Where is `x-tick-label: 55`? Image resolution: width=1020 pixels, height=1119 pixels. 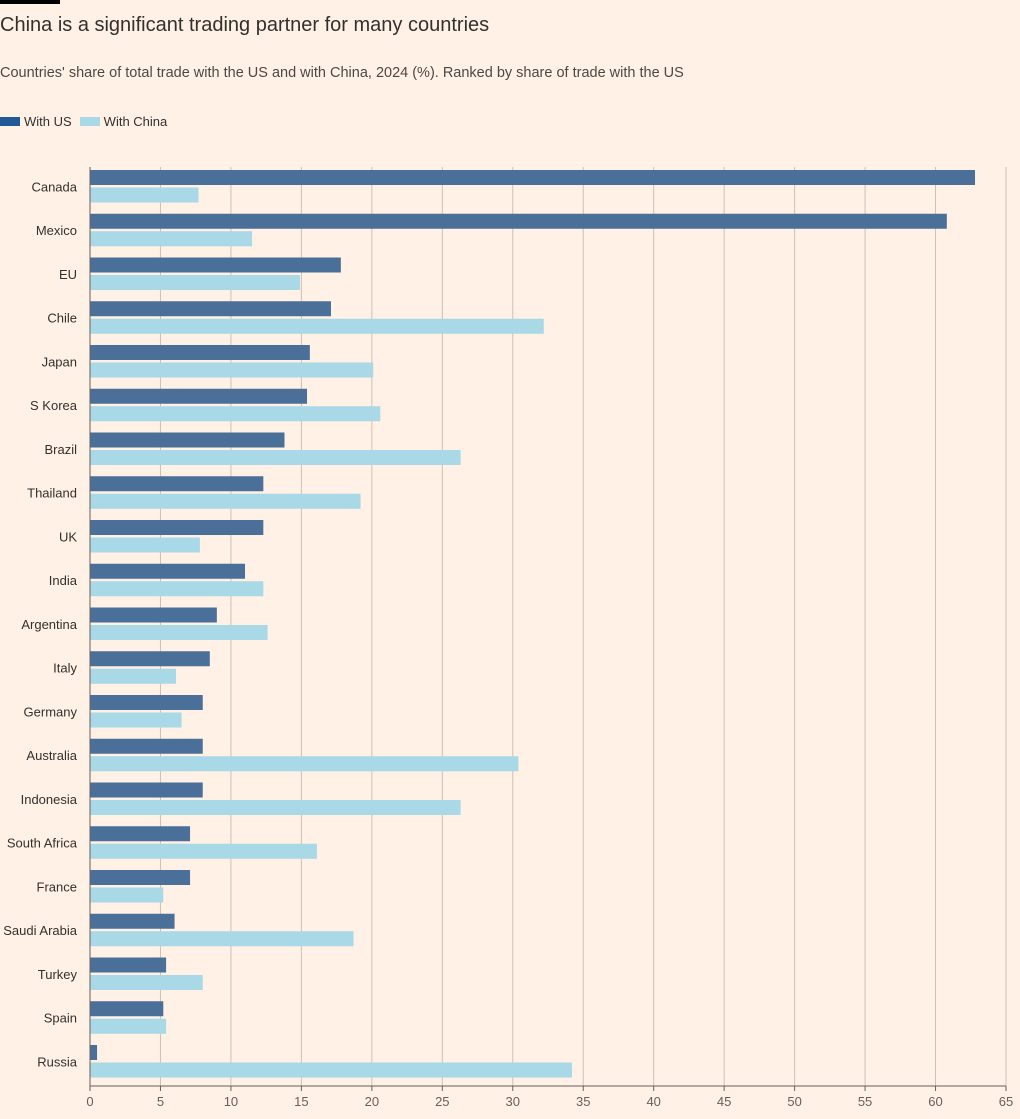 x-tick-label: 55 is located at coordinates (865, 1101).